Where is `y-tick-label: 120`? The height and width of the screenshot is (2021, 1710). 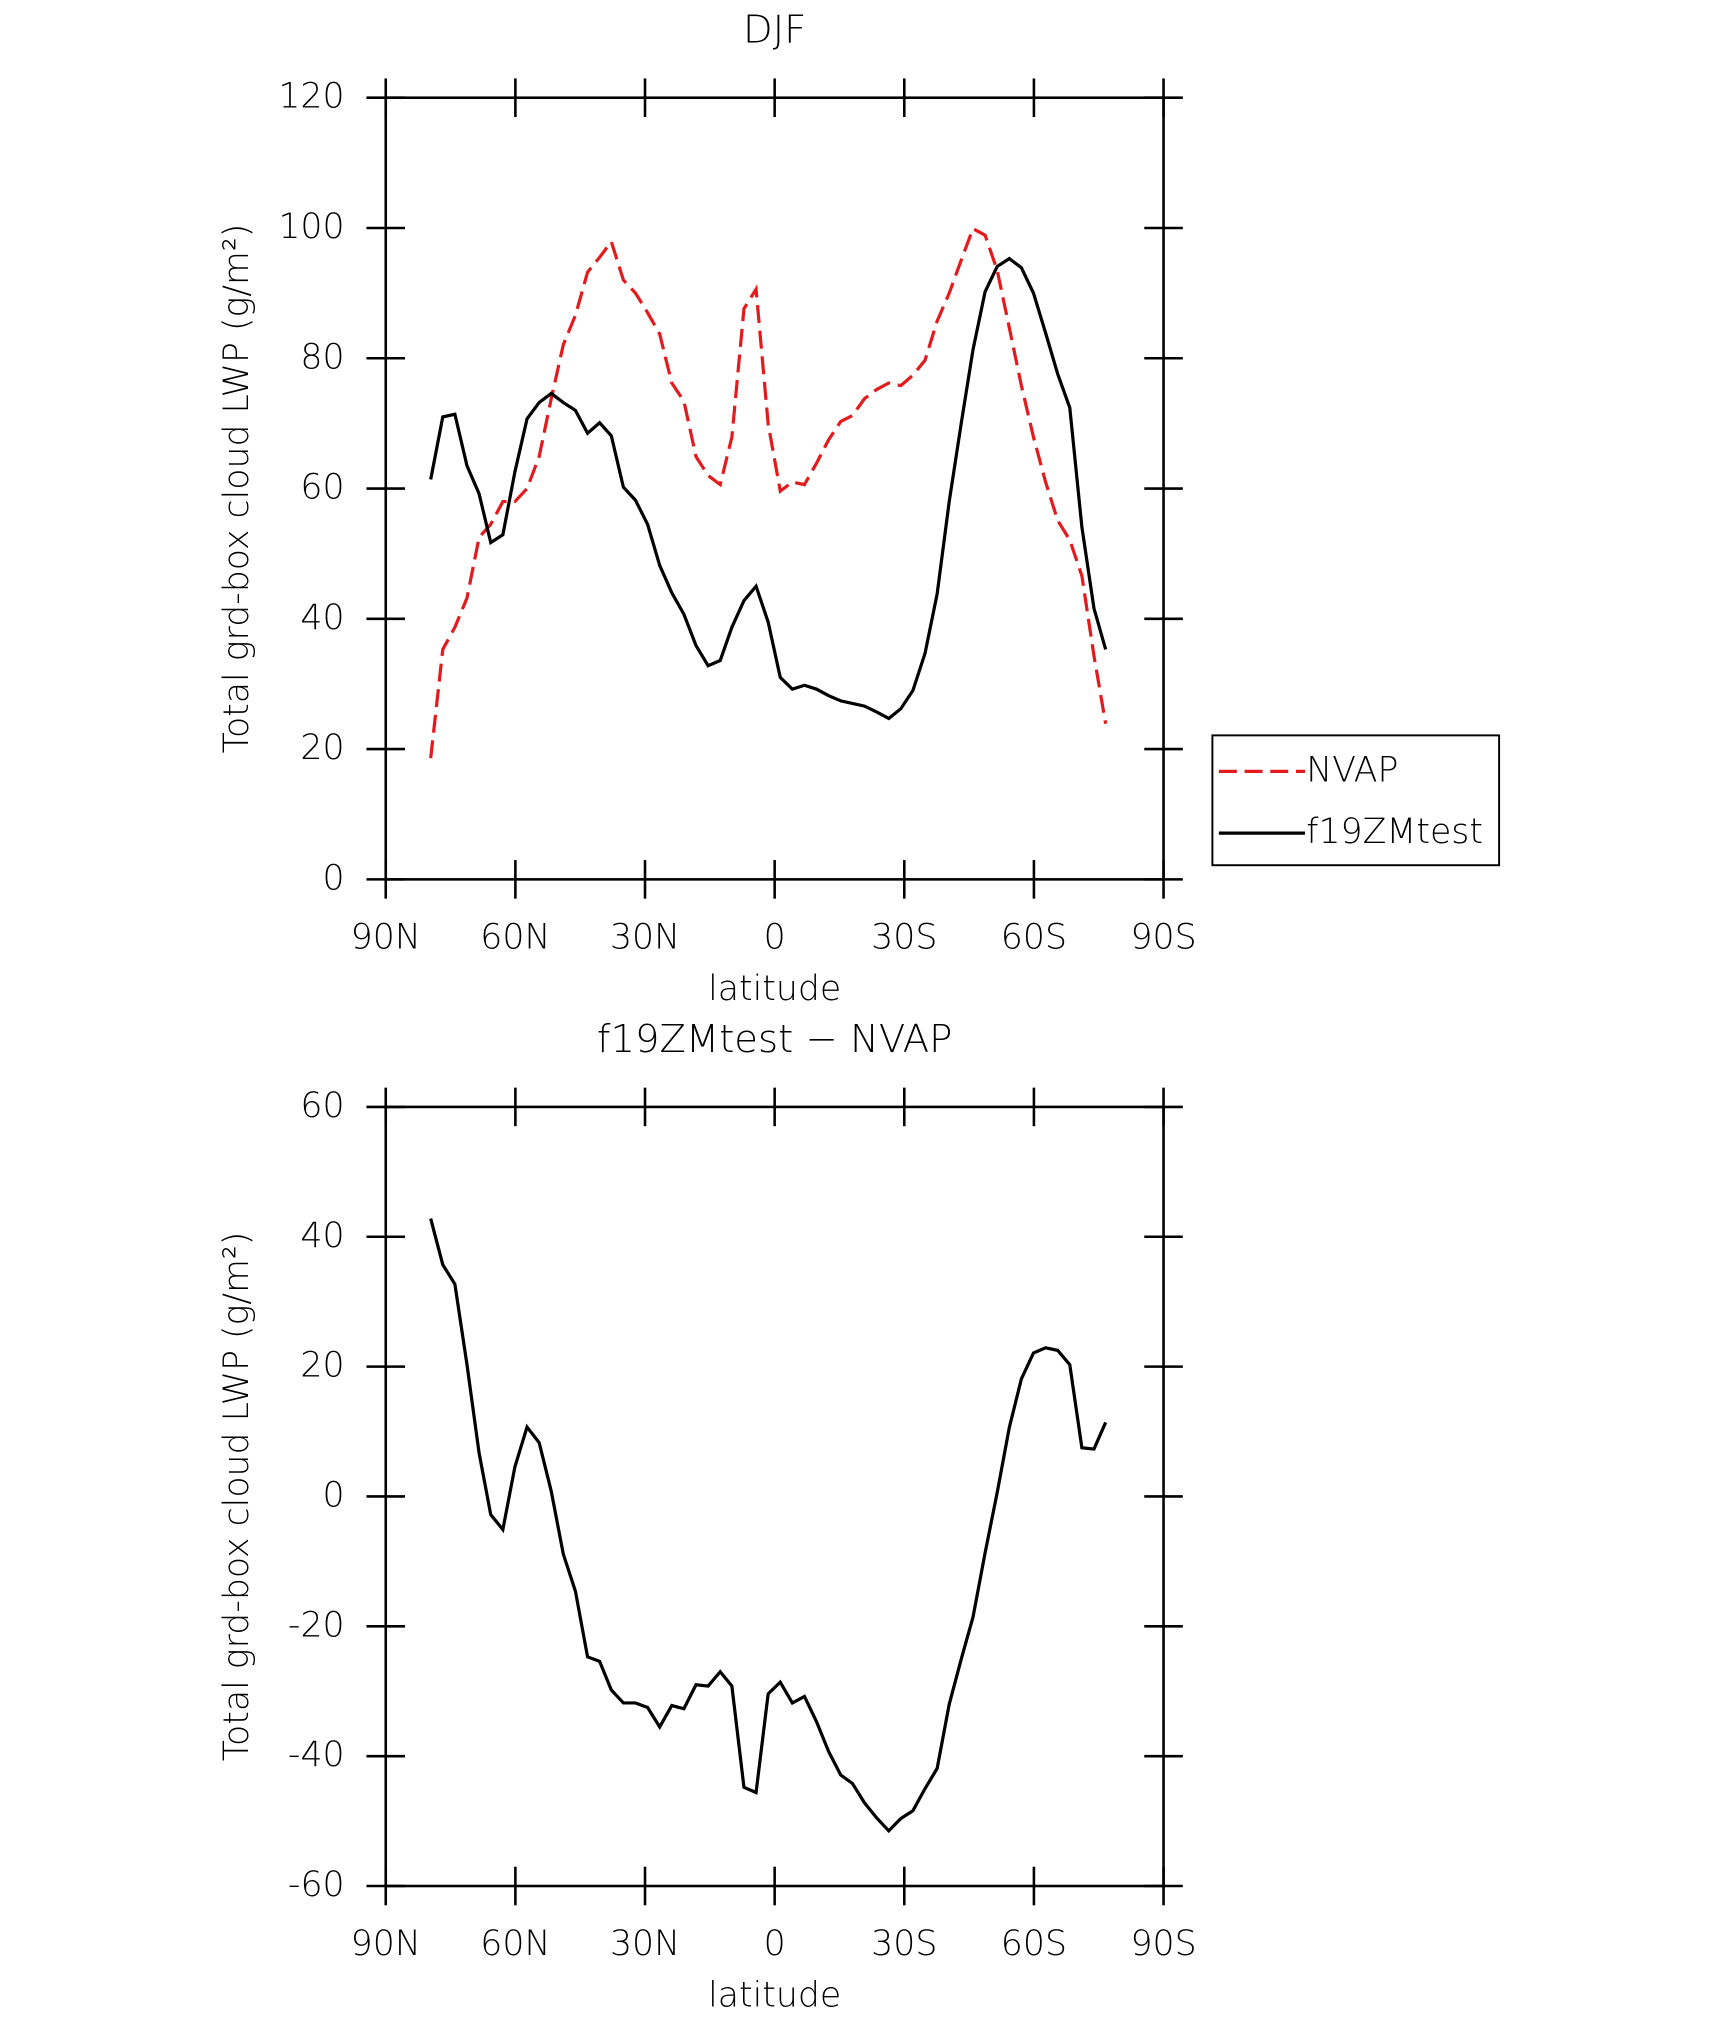 y-tick-label: 120 is located at coordinates (311, 97).